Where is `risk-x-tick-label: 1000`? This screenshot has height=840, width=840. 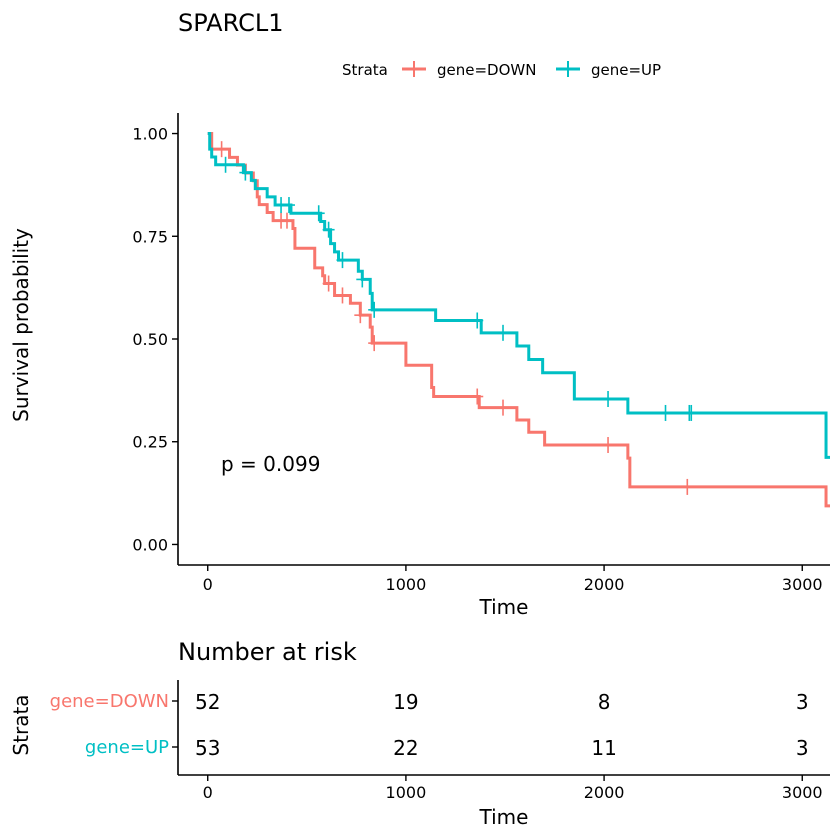 risk-x-tick-label: 1000 is located at coordinates (406, 792).